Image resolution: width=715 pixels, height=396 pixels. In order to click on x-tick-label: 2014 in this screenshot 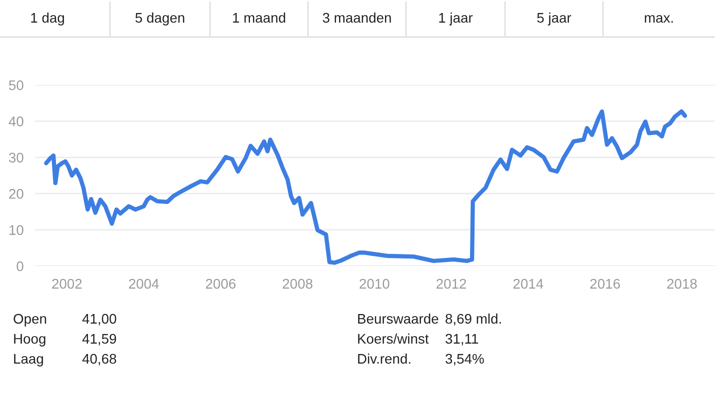, I will do `click(528, 283)`.